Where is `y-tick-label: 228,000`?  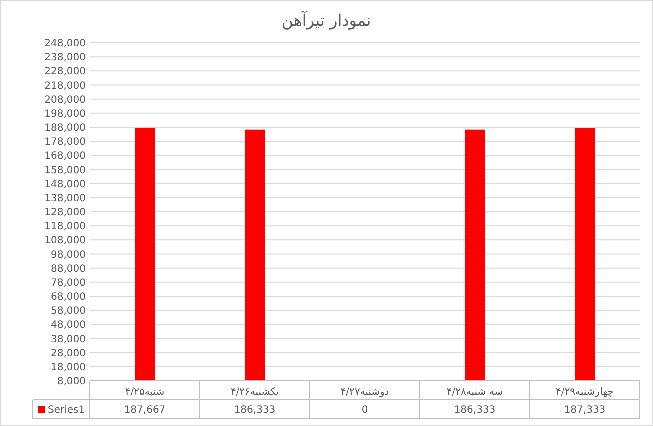 y-tick-label: 228,000 is located at coordinates (65, 72).